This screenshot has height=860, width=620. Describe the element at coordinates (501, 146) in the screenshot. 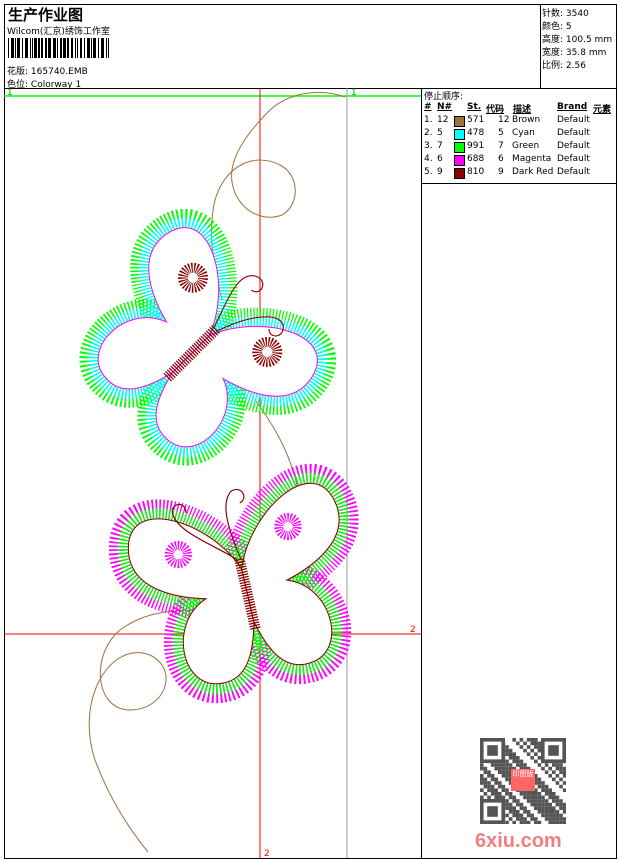

I see `row-code: 7` at that location.